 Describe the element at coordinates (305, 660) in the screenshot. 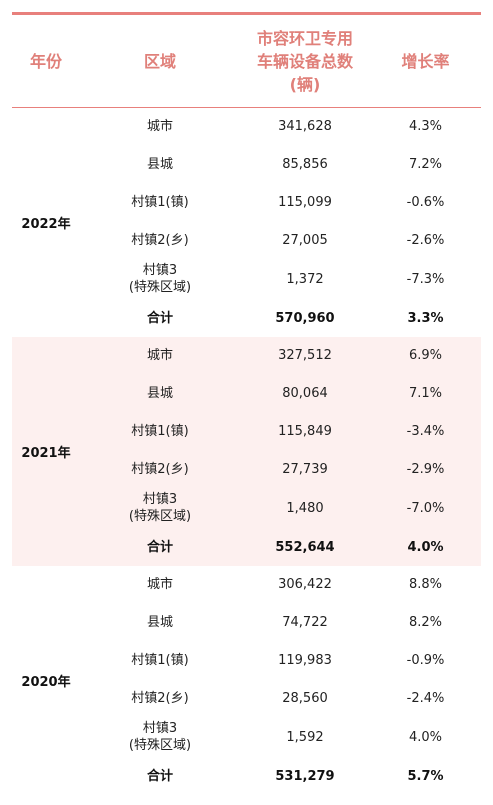

I see `count-cell: 119,983` at that location.